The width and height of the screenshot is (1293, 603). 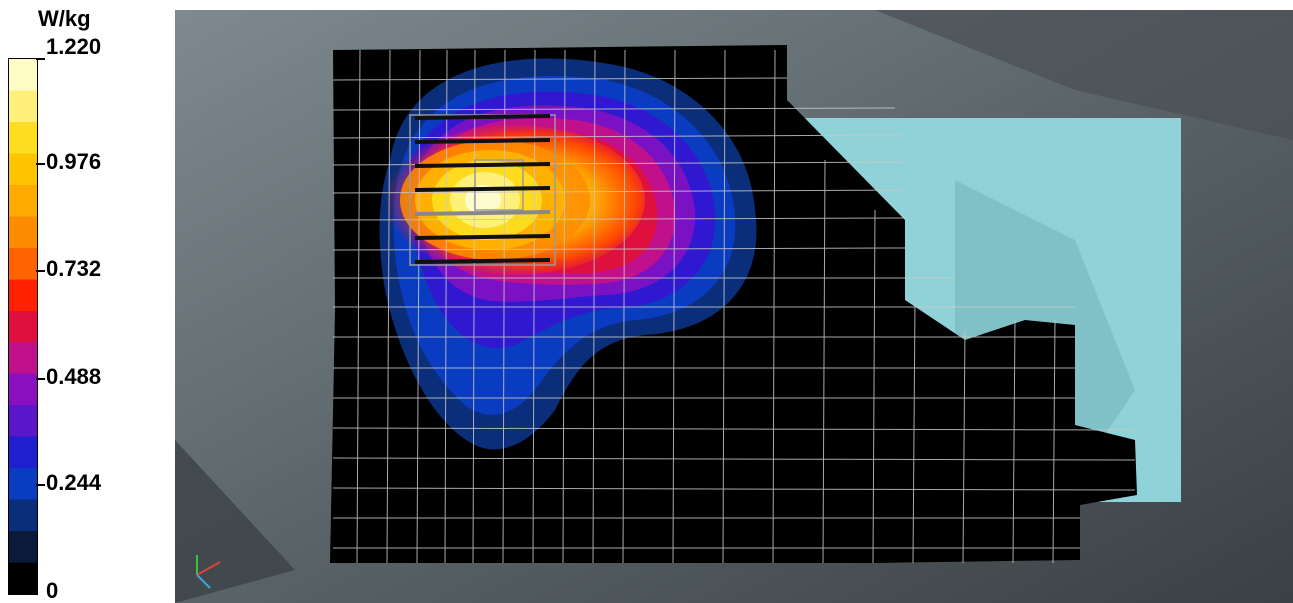 What do you see at coordinates (74, 46) in the screenshot?
I see `tick-label-max: 1.220` at bounding box center [74, 46].